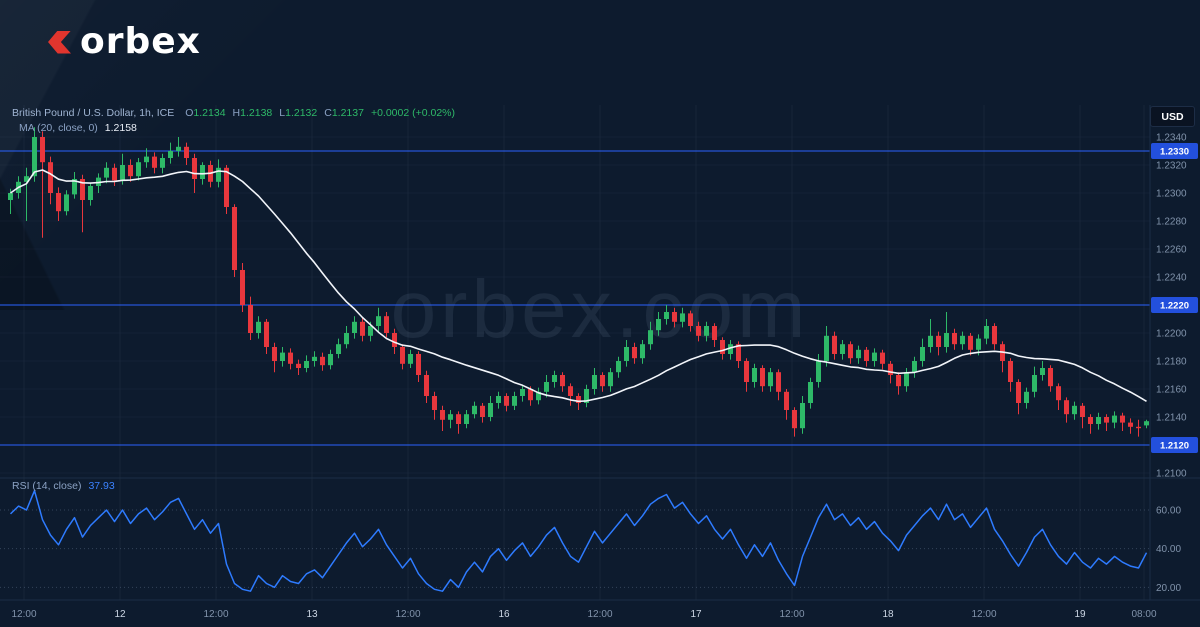 The image size is (1200, 627). I want to click on open-value: 1.2134, so click(209, 113).